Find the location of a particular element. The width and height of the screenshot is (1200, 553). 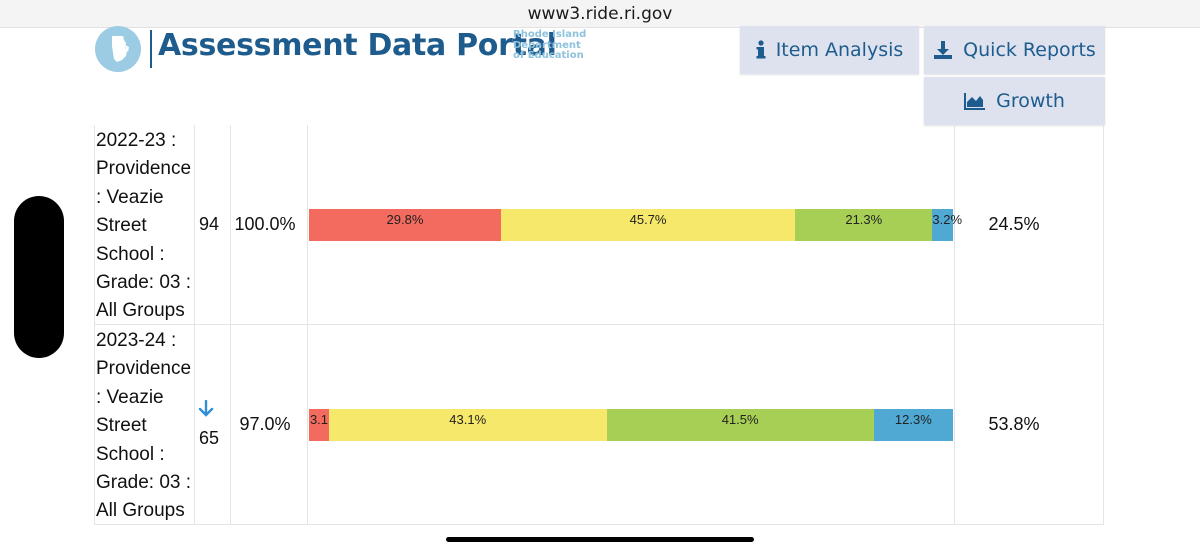

participation-rate: 97.0% is located at coordinates (265, 424).